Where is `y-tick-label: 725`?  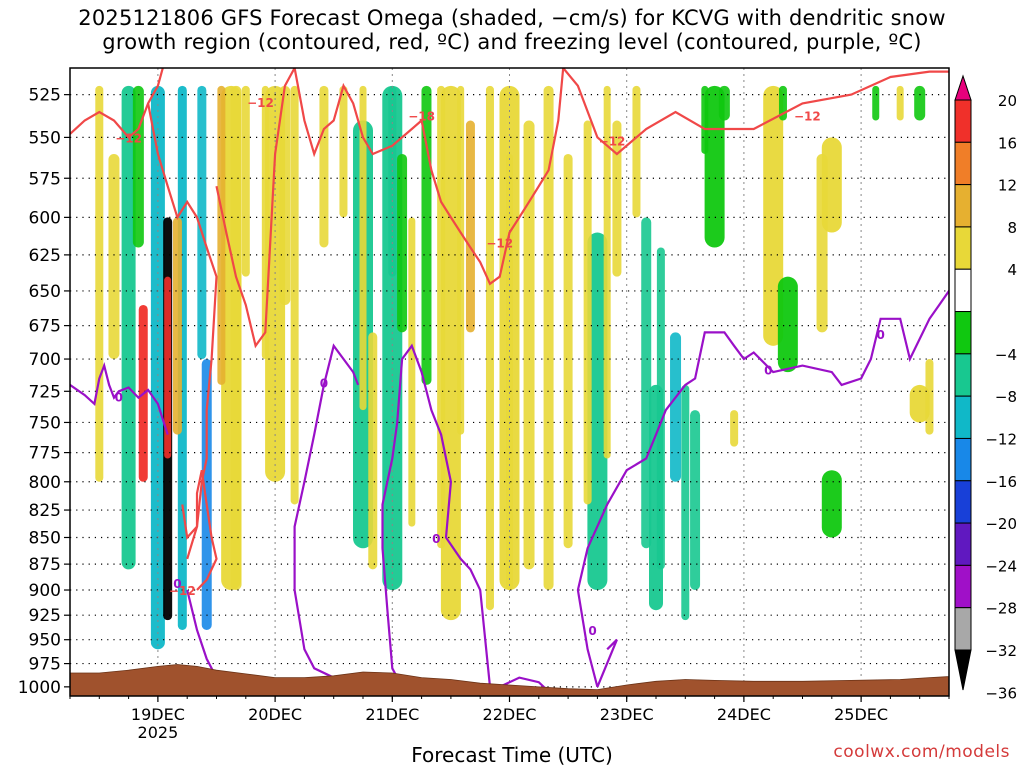 y-tick-label: 725 is located at coordinates (45, 392).